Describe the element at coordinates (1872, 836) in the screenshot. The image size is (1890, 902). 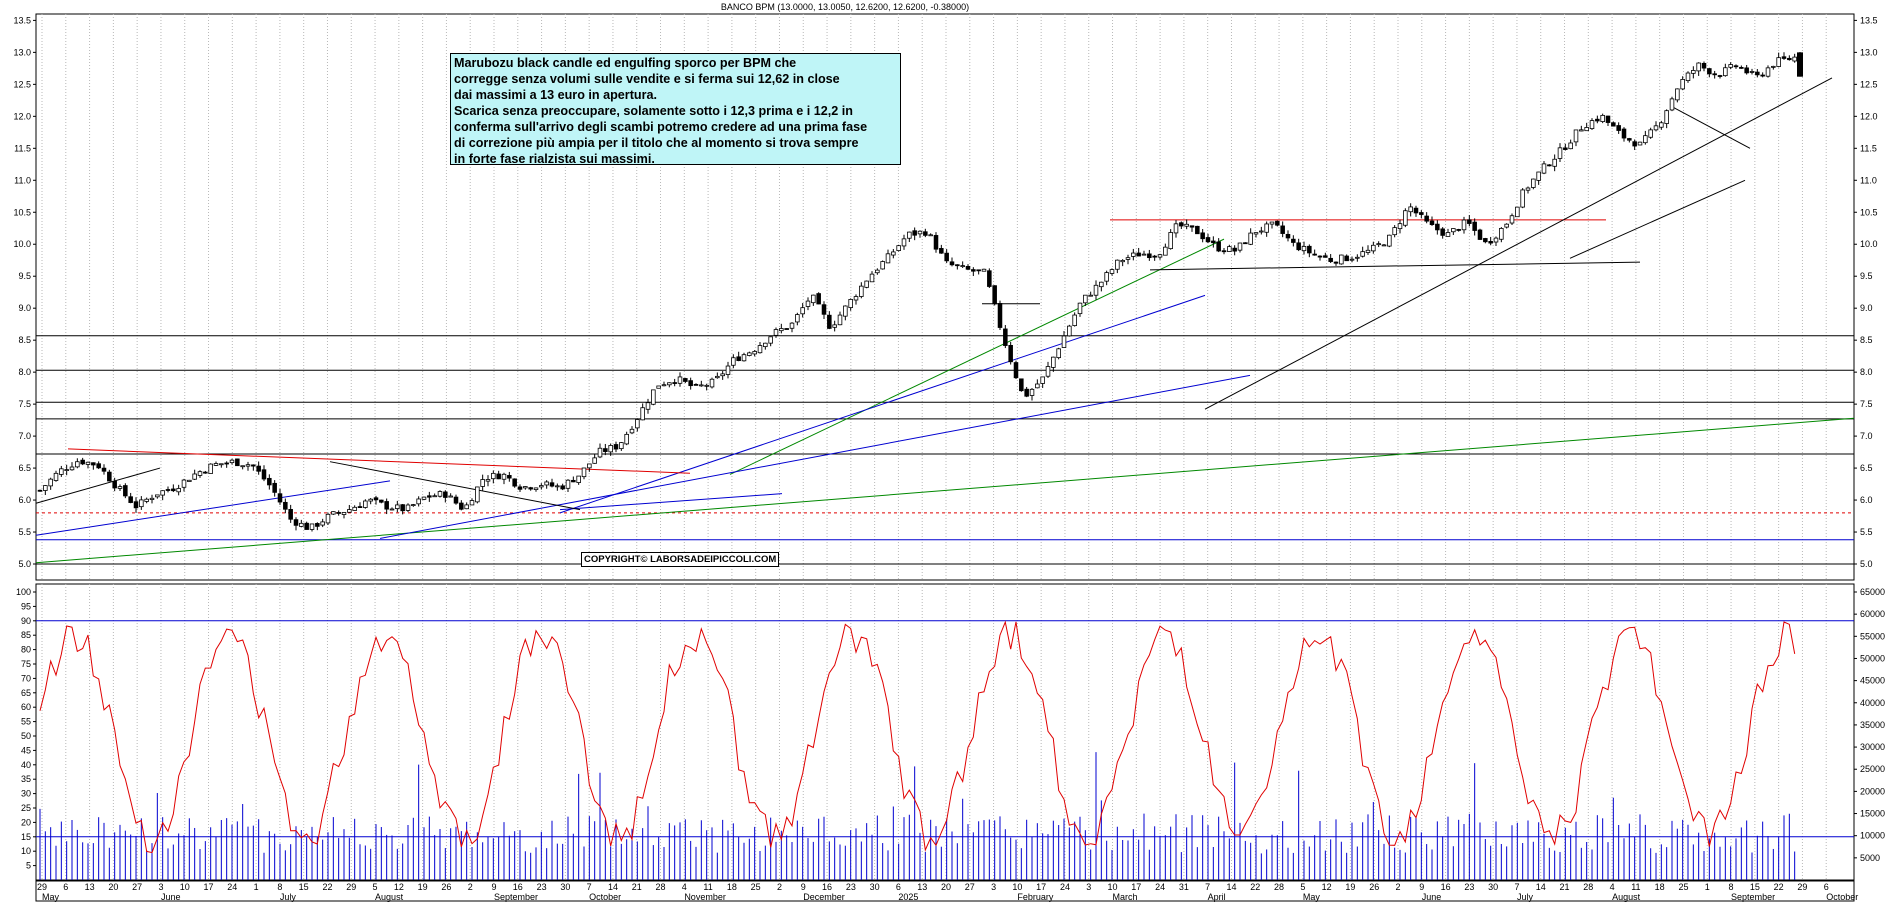
I see `vol-tick-label: 10000` at that location.